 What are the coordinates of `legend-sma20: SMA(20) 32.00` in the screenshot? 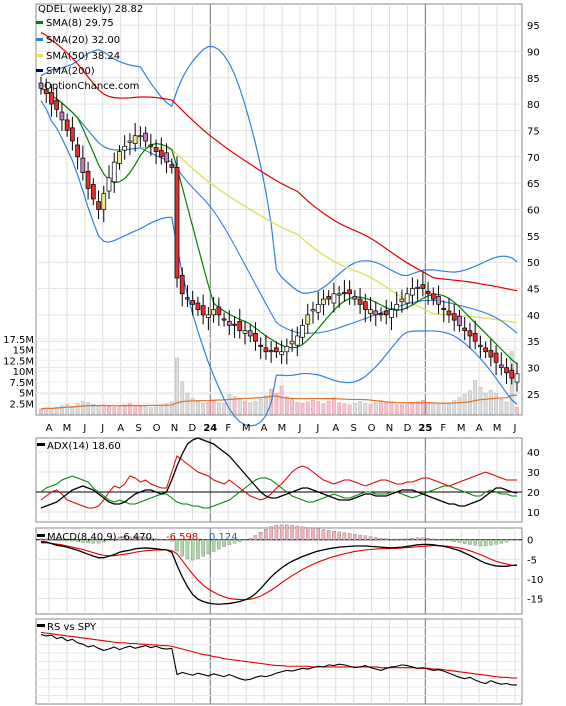 It's located at (83, 40).